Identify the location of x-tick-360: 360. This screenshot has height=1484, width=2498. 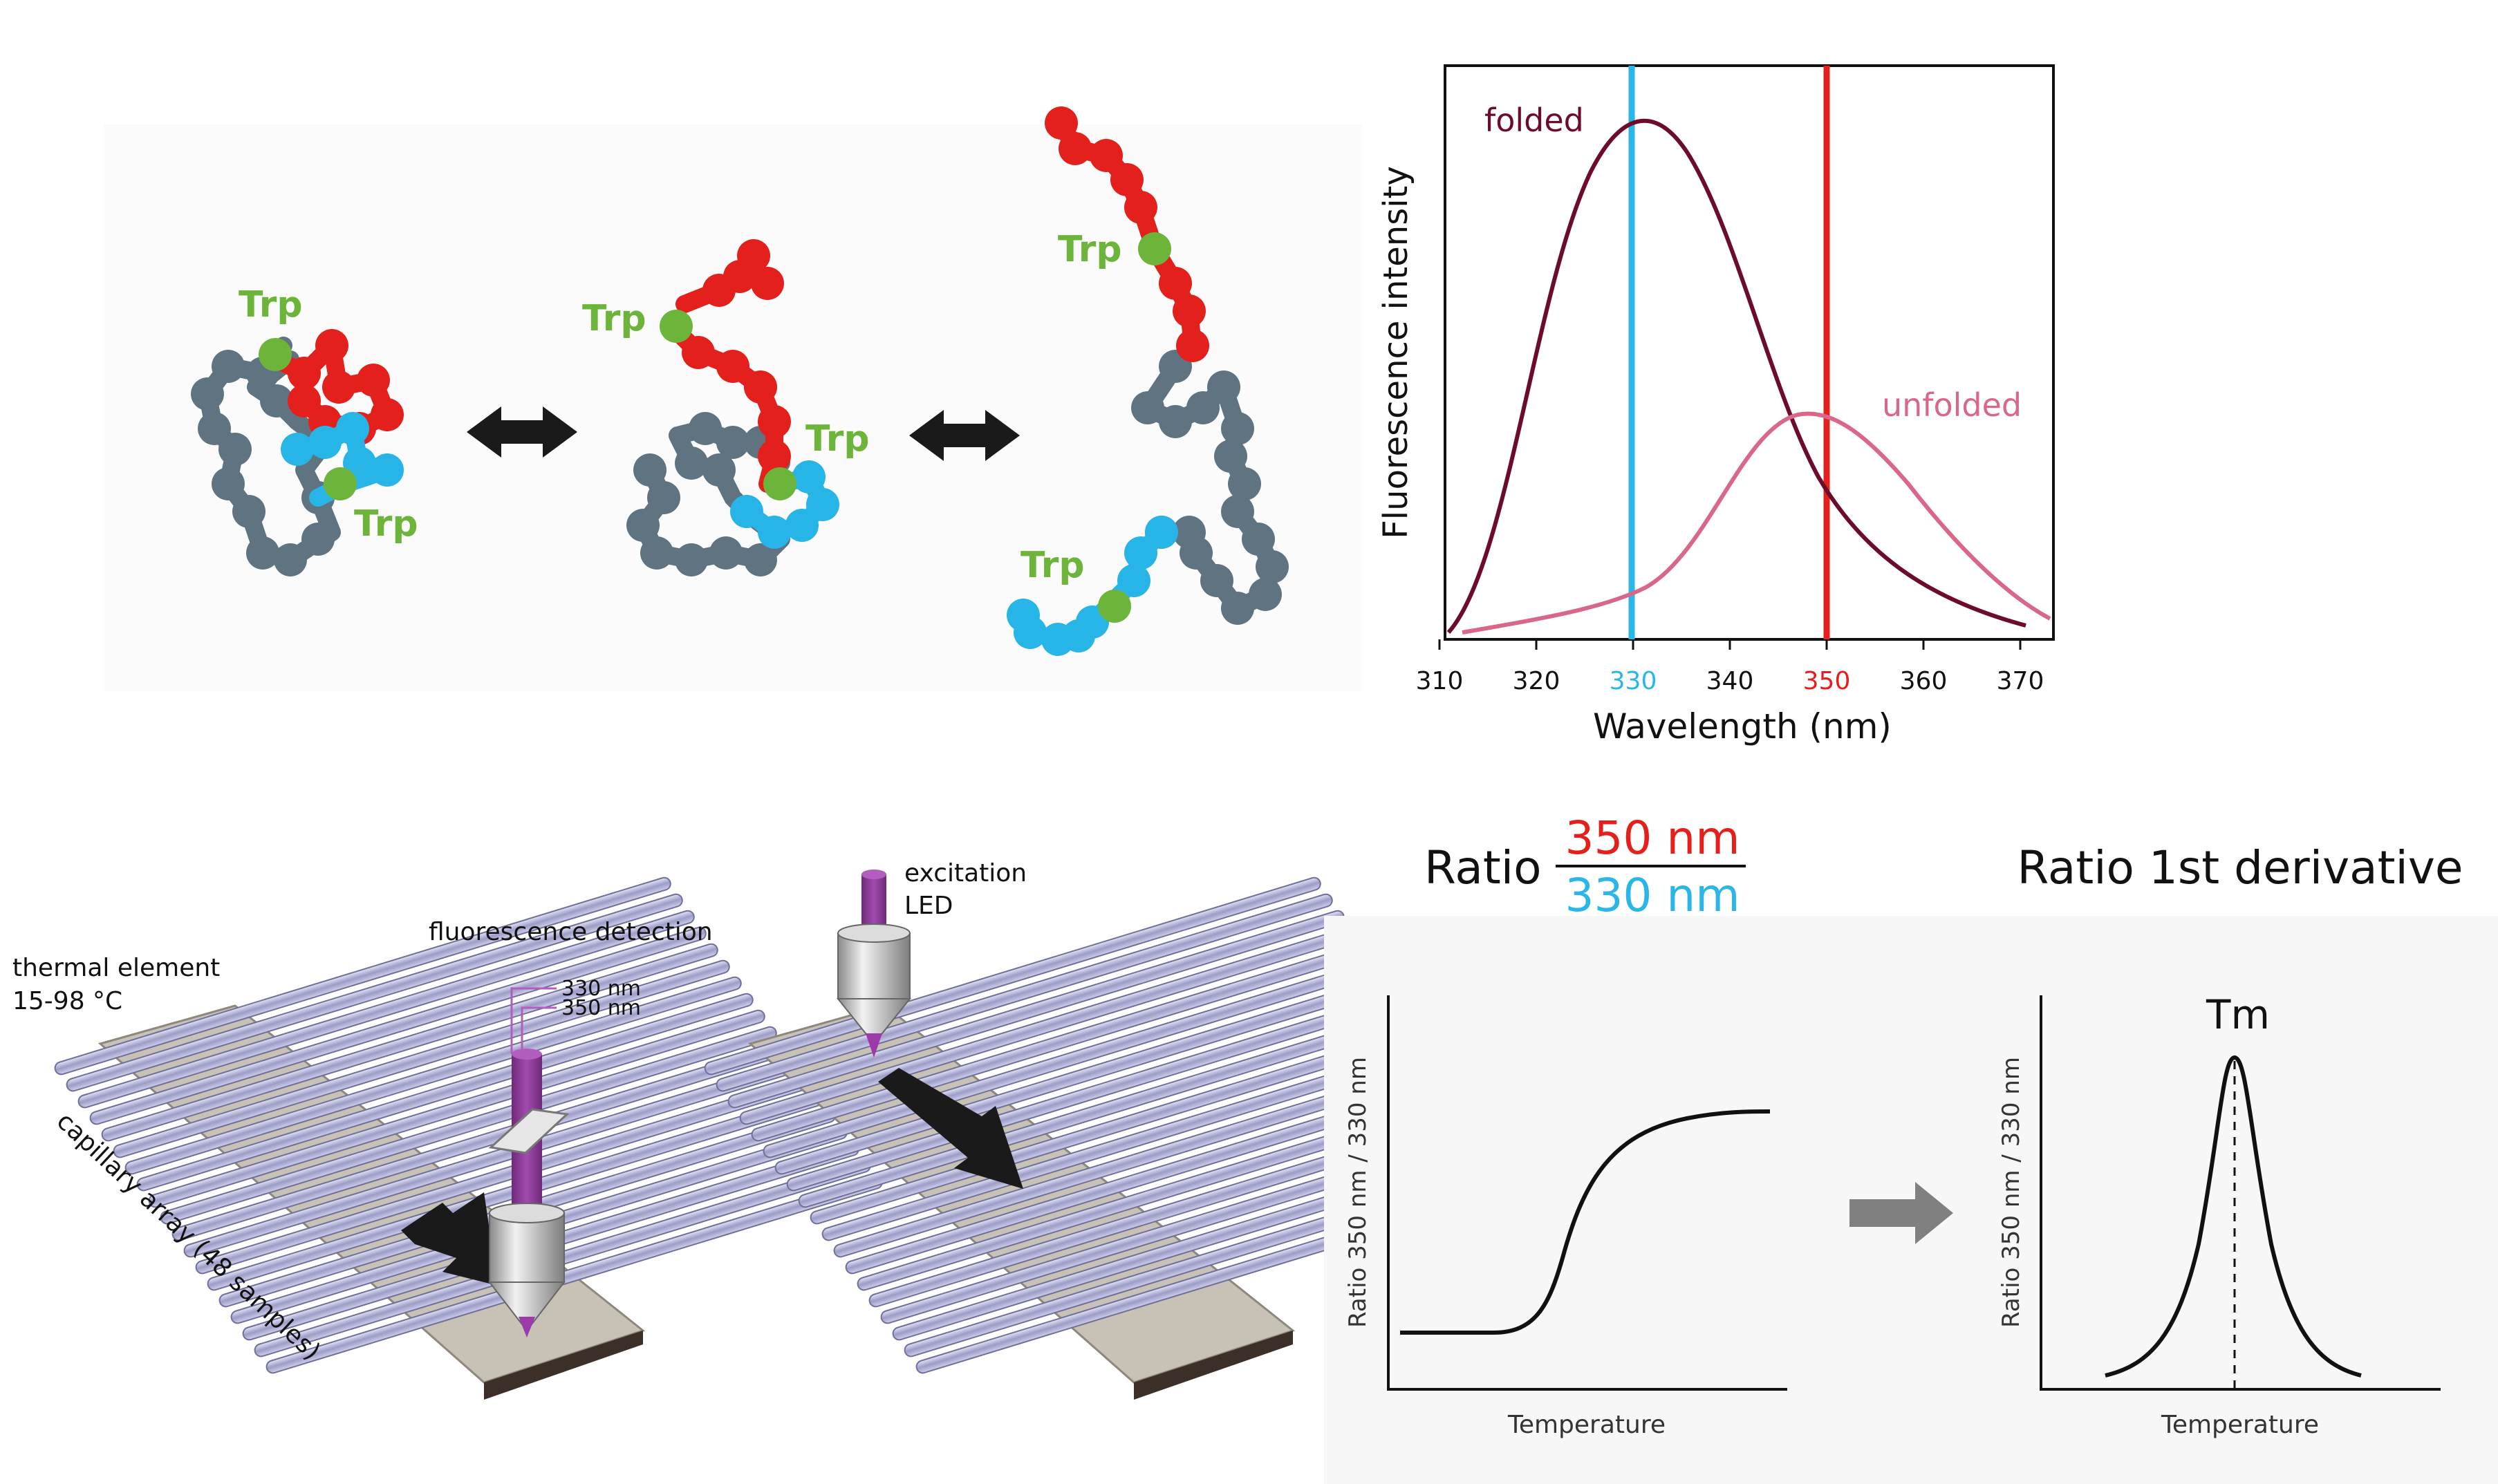
(1924, 681).